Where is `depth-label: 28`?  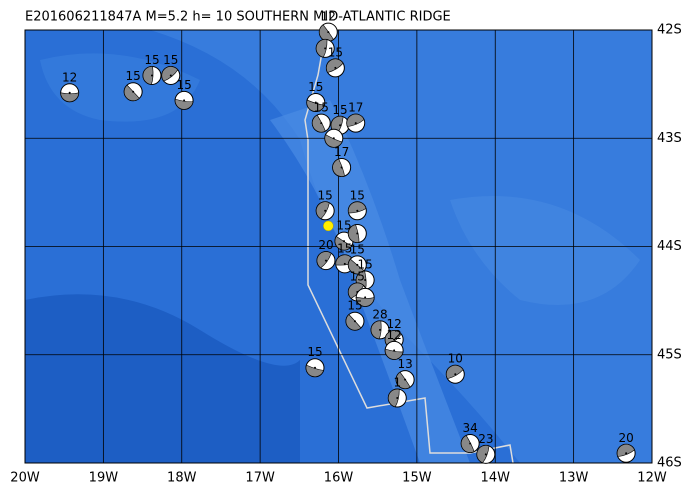
depth-label: 28 is located at coordinates (379, 314).